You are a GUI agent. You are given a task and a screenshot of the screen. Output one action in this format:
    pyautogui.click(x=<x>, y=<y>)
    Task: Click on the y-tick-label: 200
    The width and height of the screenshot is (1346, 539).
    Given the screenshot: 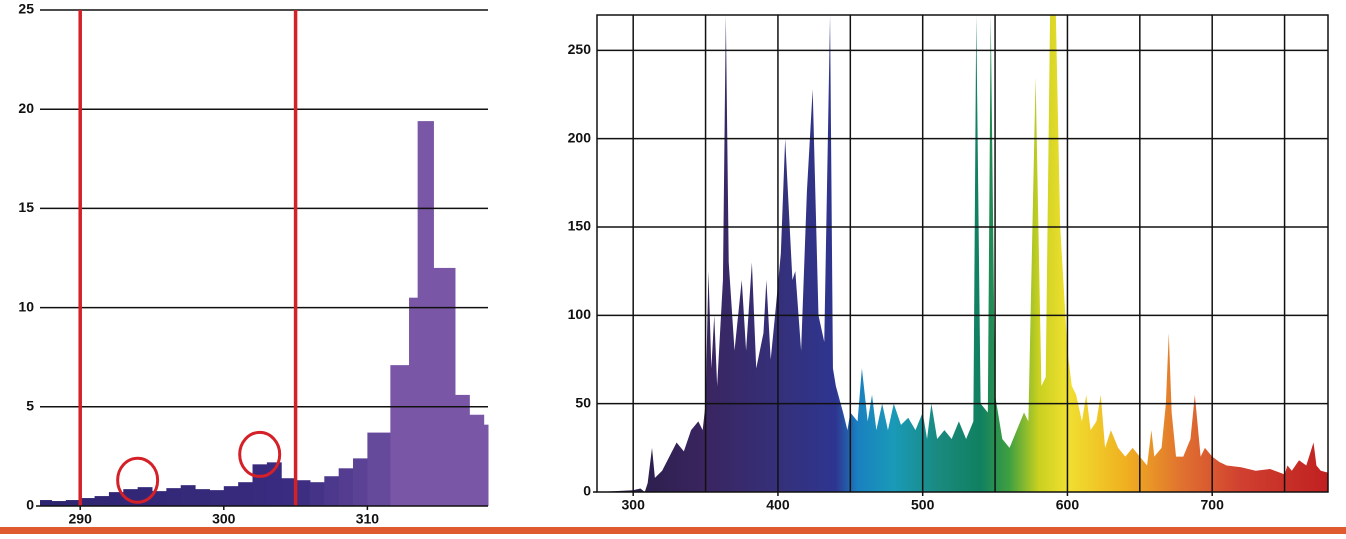 What is the action you would take?
    pyautogui.click(x=580, y=137)
    